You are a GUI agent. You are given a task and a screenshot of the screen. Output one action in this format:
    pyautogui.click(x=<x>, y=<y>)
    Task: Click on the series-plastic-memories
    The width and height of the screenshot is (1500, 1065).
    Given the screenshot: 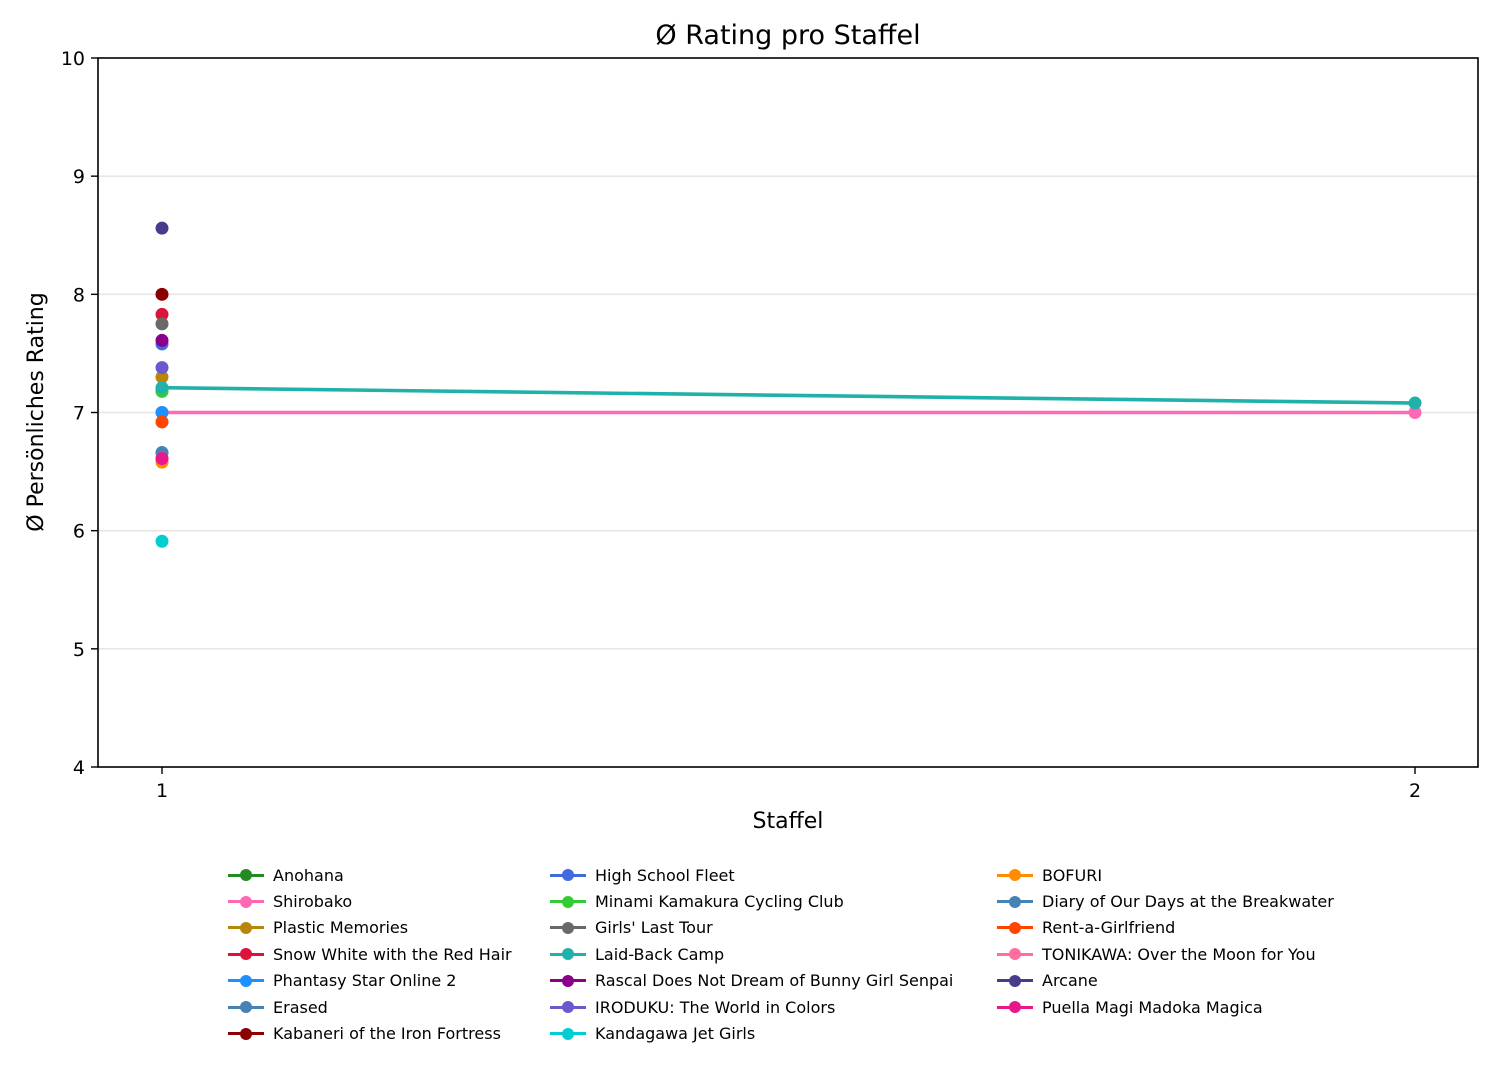 What is the action you would take?
    pyautogui.click(x=162, y=377)
    